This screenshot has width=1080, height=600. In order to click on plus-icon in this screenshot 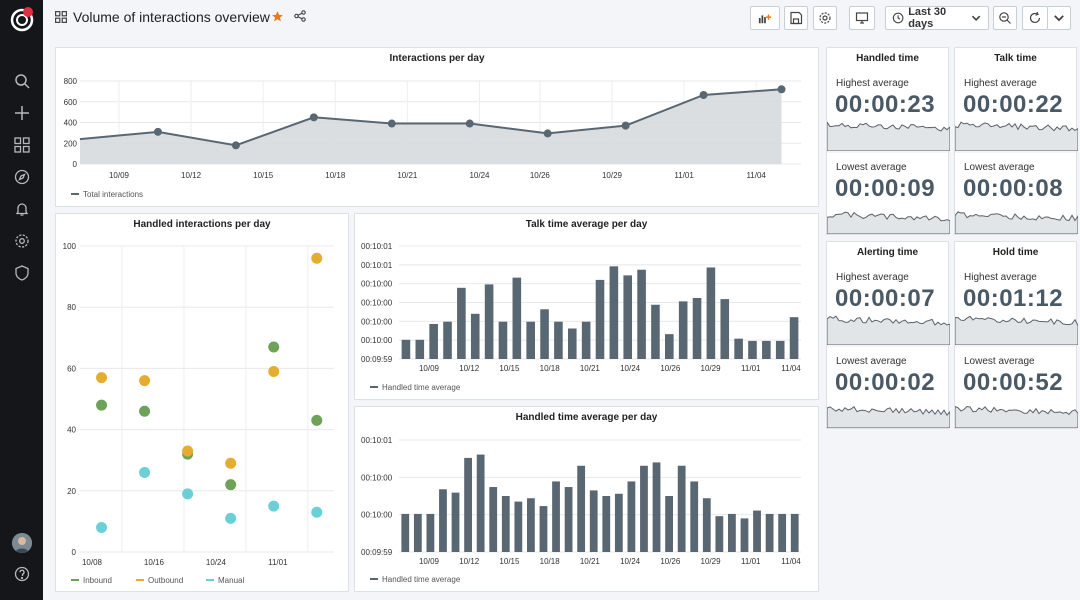, I will do `click(22, 113)`.